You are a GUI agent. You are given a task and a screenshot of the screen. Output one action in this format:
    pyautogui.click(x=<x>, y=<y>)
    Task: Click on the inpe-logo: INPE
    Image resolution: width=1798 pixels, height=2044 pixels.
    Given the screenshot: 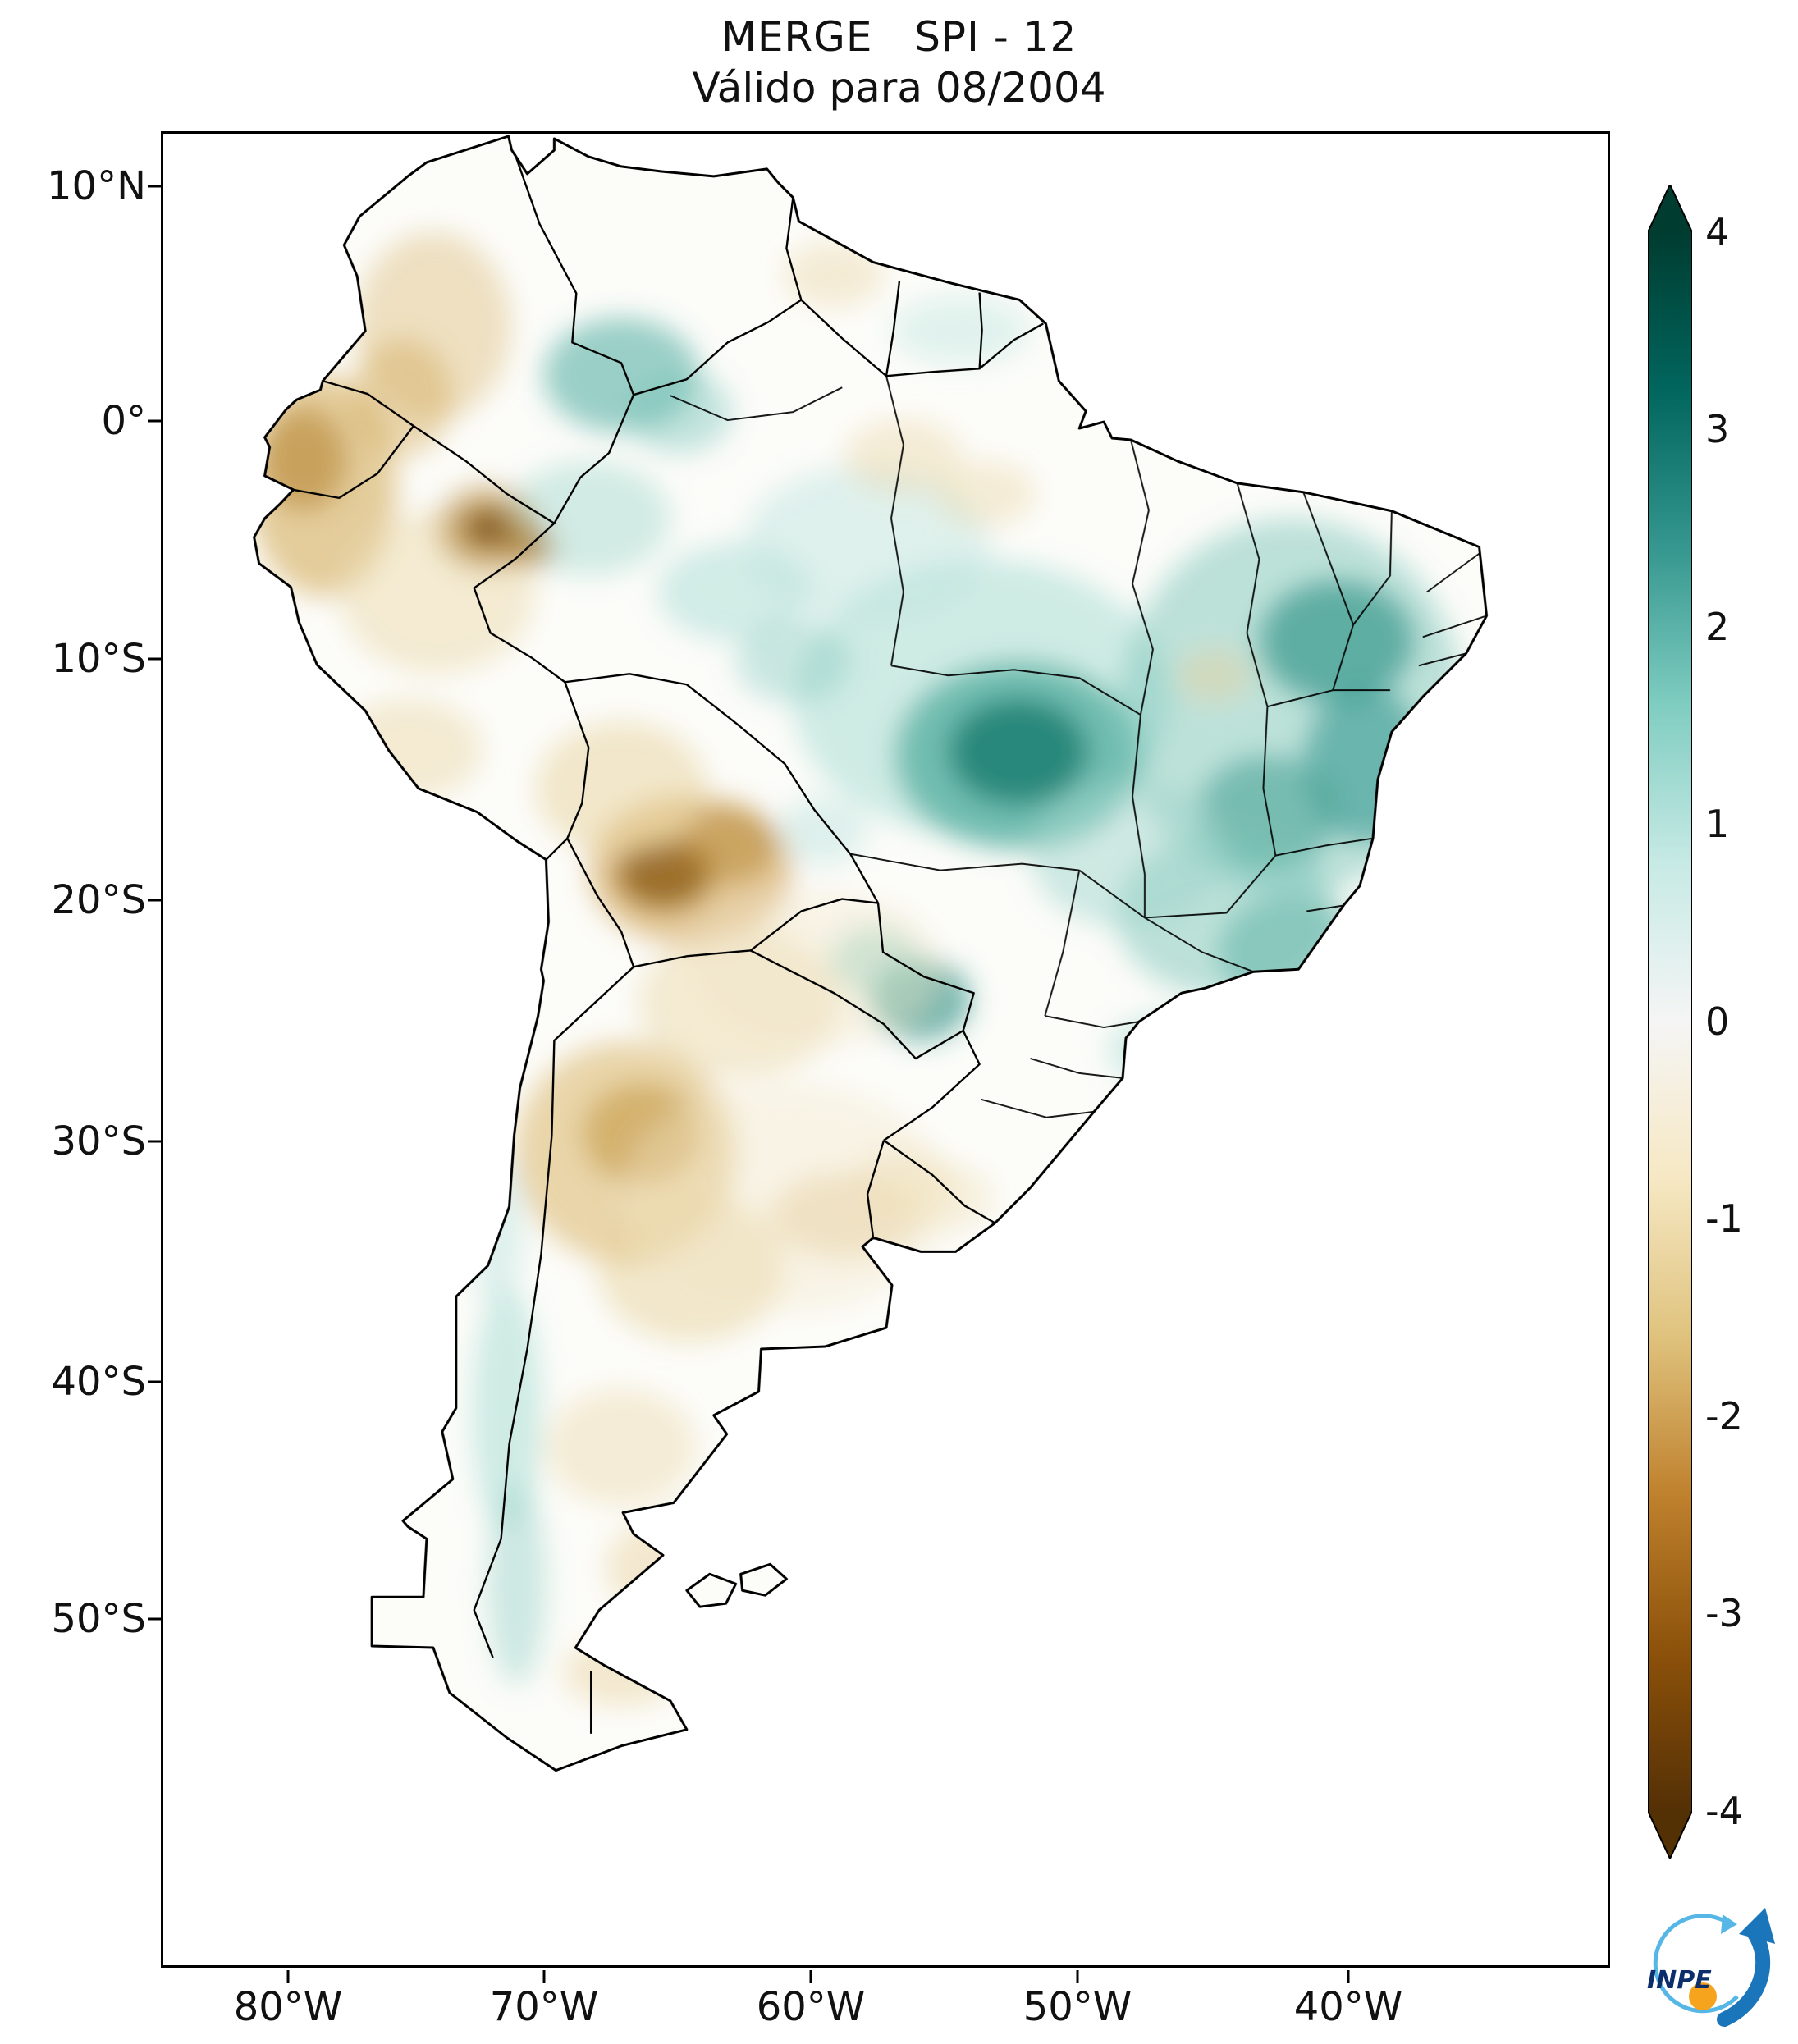 What is the action you would take?
    pyautogui.click(x=1692, y=1969)
    